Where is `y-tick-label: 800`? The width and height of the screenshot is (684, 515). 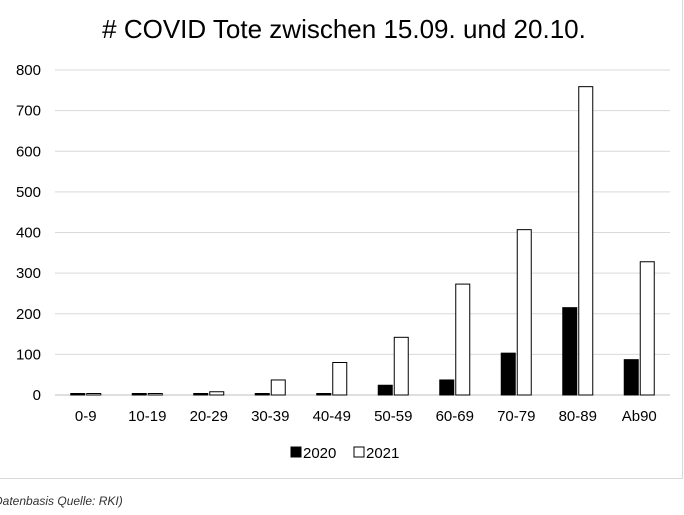
y-tick-label: 800 is located at coordinates (28, 70).